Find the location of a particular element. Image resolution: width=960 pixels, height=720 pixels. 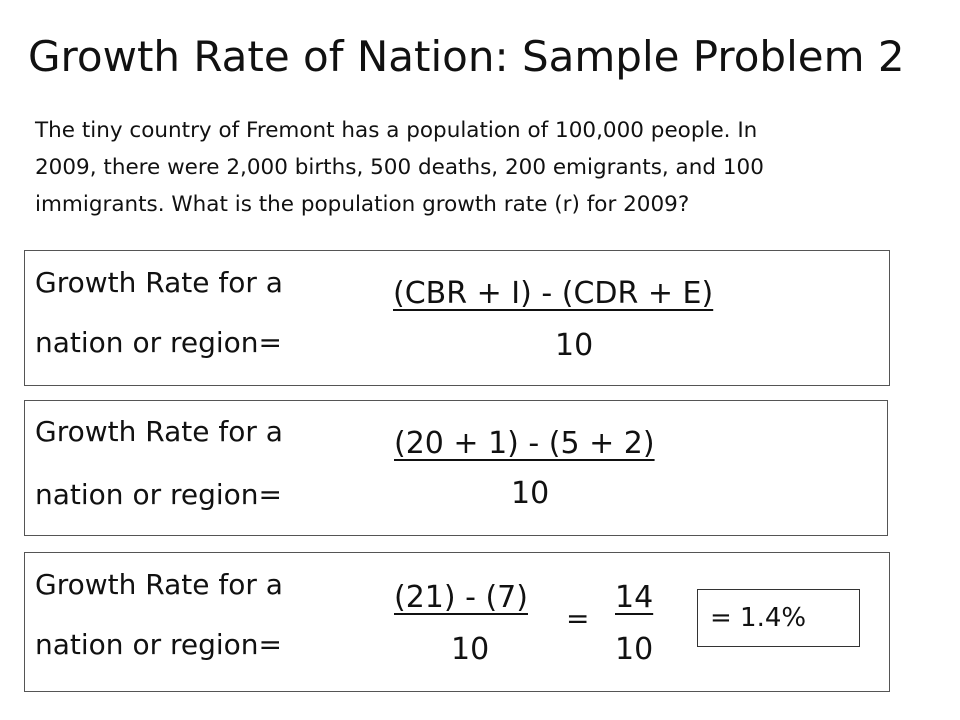

formula-numerator: (21) - (7) is located at coordinates (461, 597).